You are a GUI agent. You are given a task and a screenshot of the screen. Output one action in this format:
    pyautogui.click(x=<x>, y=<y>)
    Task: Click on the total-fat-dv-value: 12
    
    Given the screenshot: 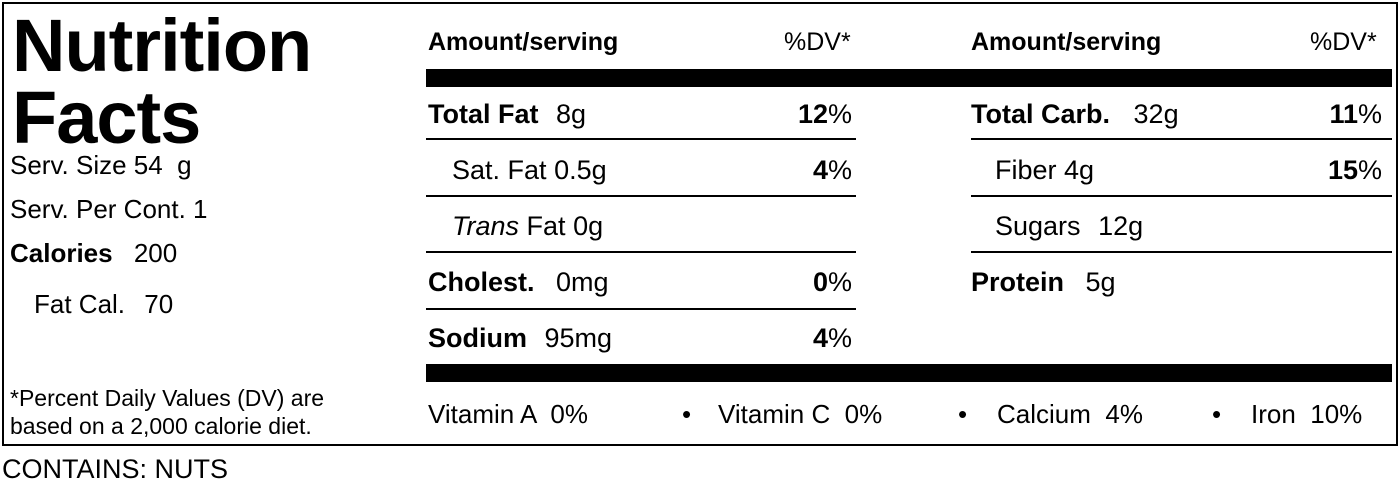 What is the action you would take?
    pyautogui.click(x=812, y=114)
    